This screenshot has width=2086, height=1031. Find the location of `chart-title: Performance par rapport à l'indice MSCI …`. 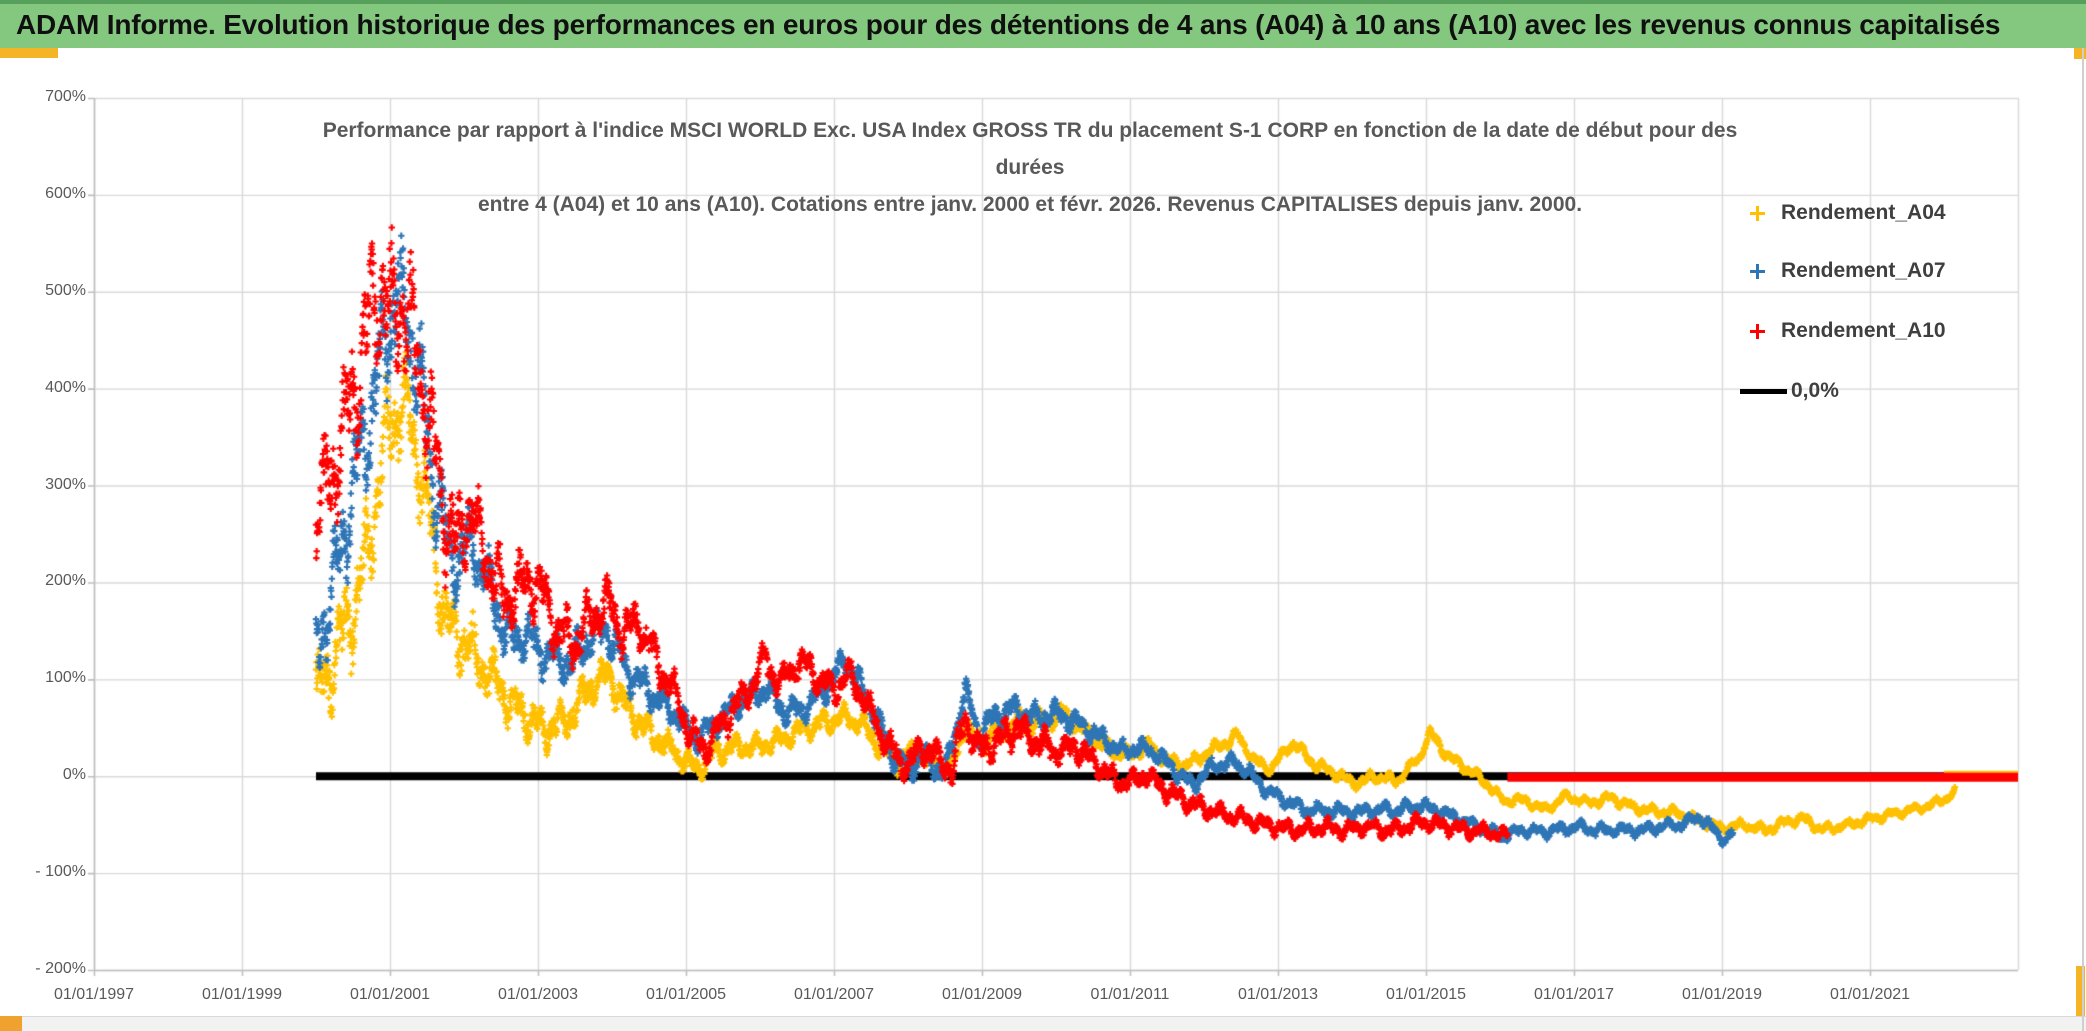

chart-title: Performance par rapport à l'indice MSCI … is located at coordinates (1030, 167).